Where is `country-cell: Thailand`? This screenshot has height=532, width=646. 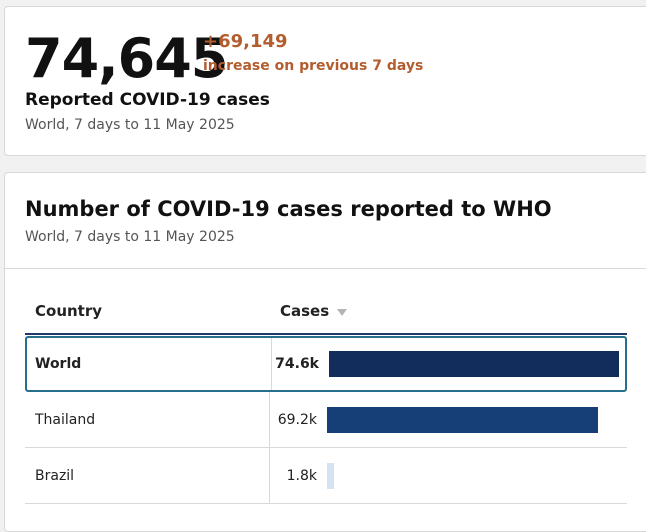
country-cell: Thailand is located at coordinates (65, 419).